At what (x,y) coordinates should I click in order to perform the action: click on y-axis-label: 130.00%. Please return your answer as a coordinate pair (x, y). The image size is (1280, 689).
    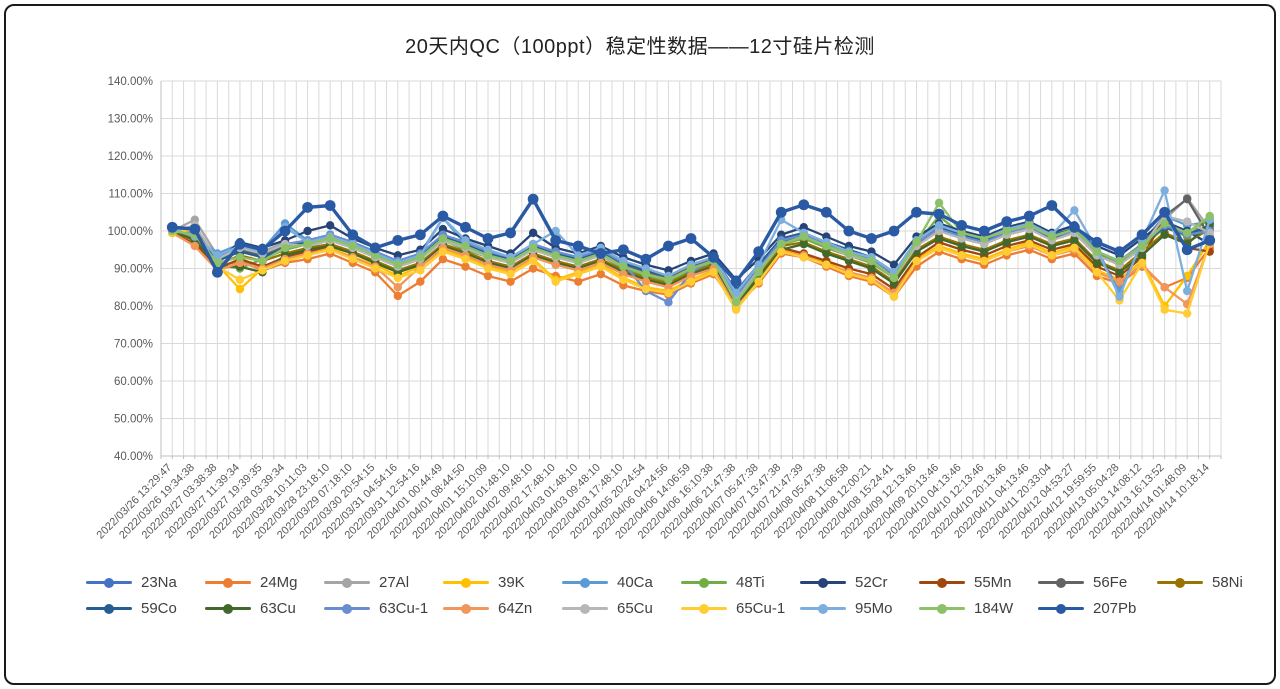
    Looking at the image, I should click on (130, 120).